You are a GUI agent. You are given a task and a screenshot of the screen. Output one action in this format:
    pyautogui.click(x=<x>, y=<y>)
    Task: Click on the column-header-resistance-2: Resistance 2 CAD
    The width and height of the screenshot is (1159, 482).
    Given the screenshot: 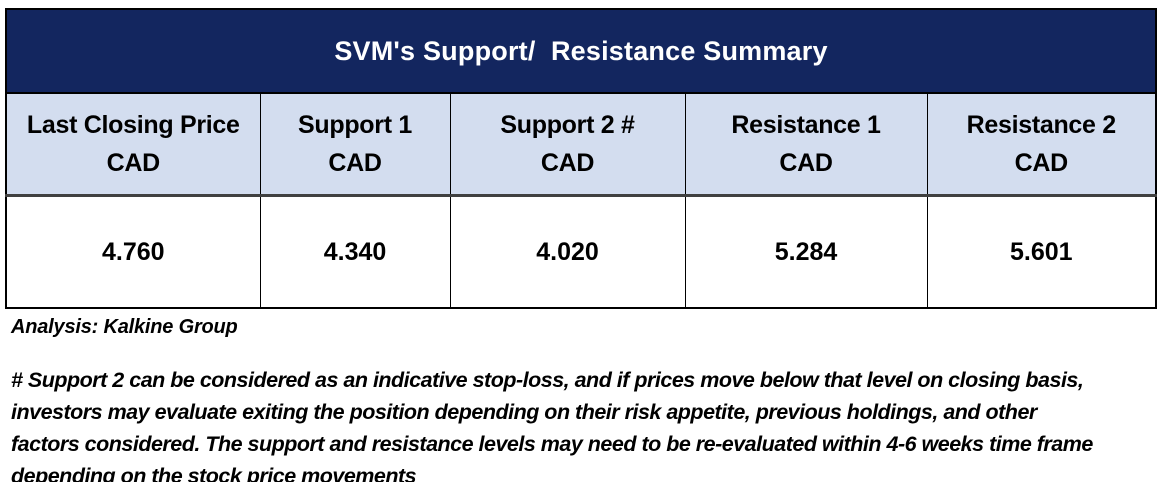 What is the action you would take?
    pyautogui.click(x=1041, y=144)
    